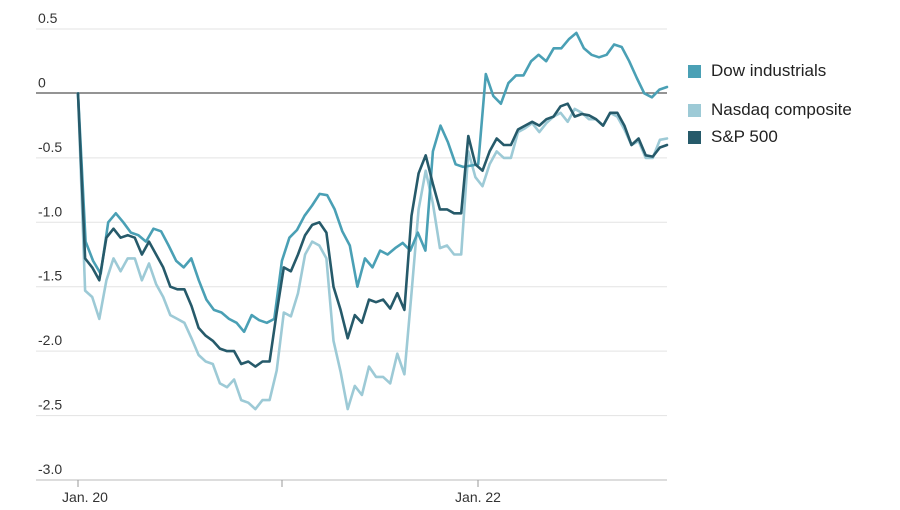 Image resolution: width=900 pixels, height=510 pixels. Describe the element at coordinates (42, 82) in the screenshot. I see `y-tick-label: 0` at that location.